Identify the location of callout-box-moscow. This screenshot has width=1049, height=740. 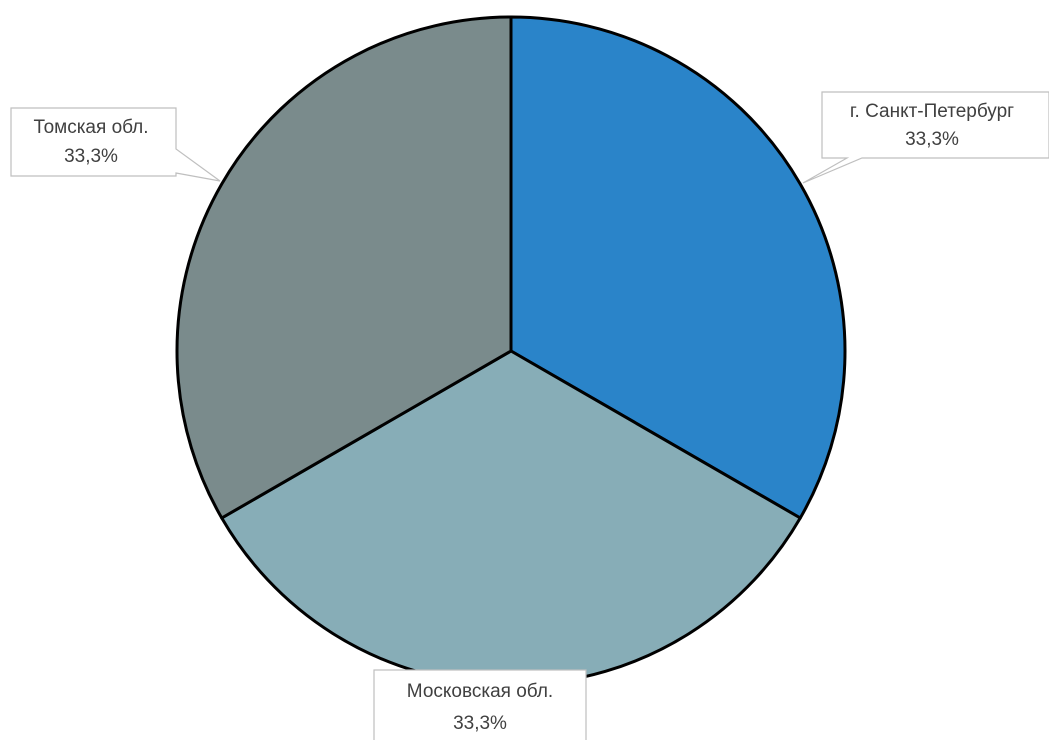
(480, 704).